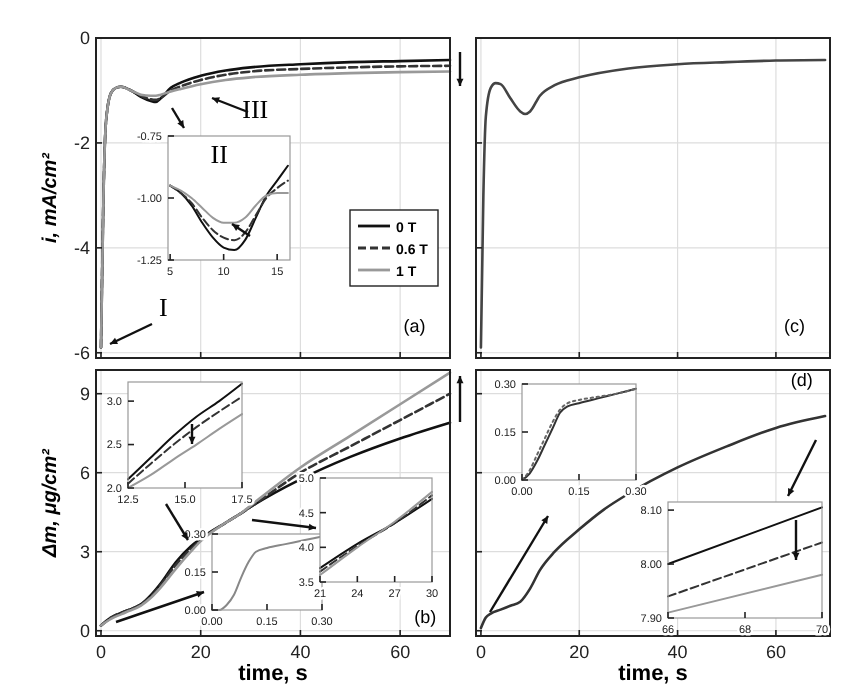  What do you see at coordinates (81, 248) in the screenshot?
I see `y-tick-label: -4` at bounding box center [81, 248].